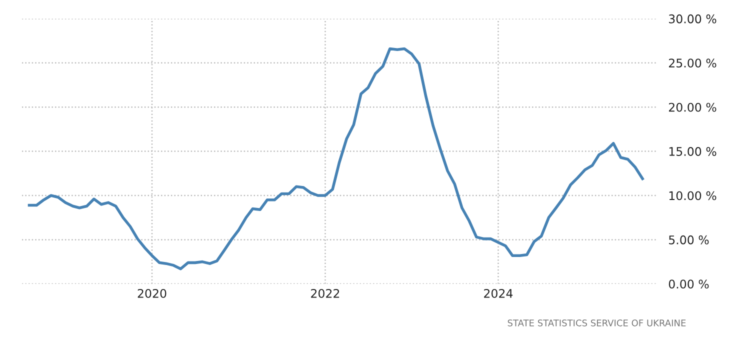 The width and height of the screenshot is (730, 340). What do you see at coordinates (325, 293) in the screenshot?
I see `x-tick-label: 2022` at bounding box center [325, 293].